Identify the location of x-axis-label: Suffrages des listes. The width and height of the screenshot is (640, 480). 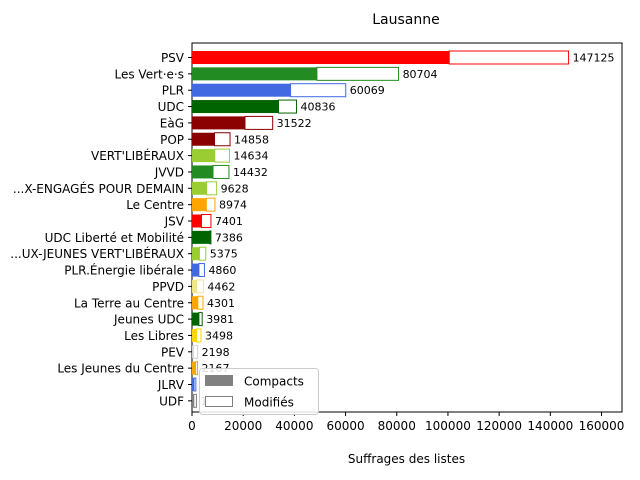
(406, 459).